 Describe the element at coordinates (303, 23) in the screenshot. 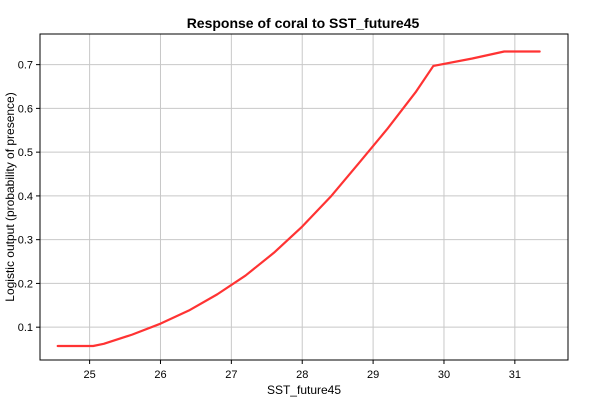

I see `chart-title: Response of coral to SST_future45` at that location.